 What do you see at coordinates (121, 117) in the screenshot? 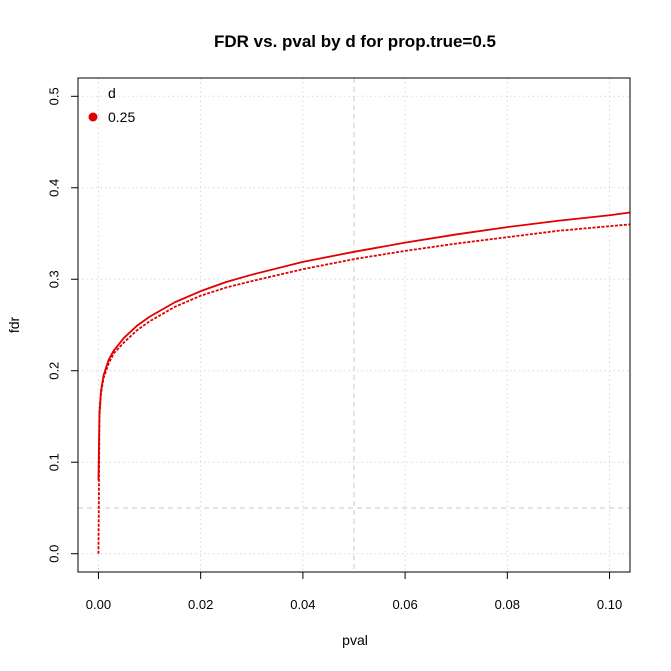
I see `legend-label-0.25: 0.25` at bounding box center [121, 117].